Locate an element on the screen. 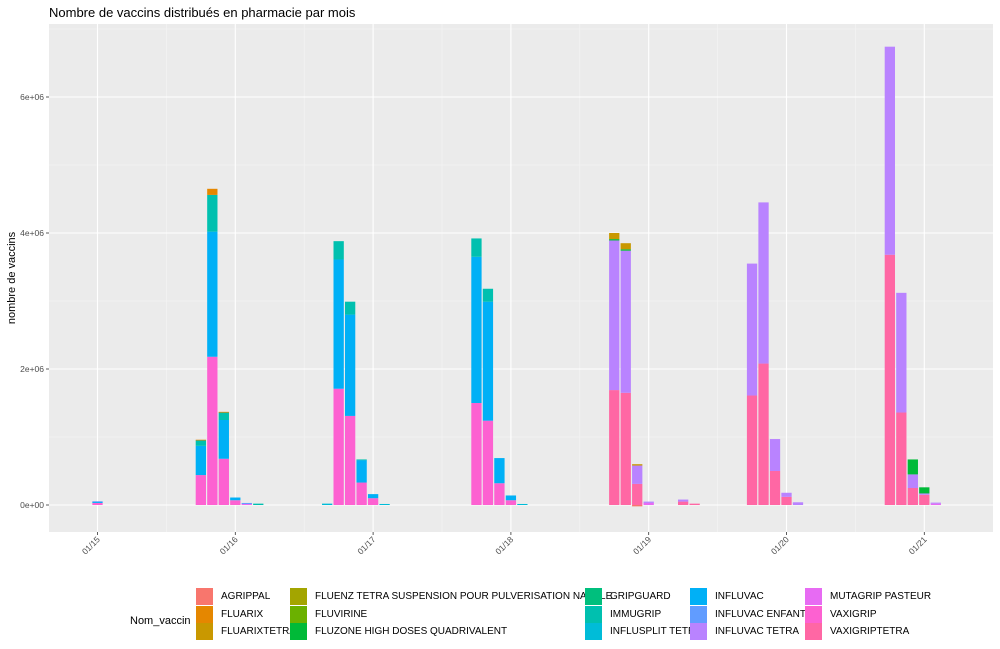  x-axis: 01/15 01/16 01/17 01/18 01/19 01/20 01/21 is located at coordinates (504, 544).